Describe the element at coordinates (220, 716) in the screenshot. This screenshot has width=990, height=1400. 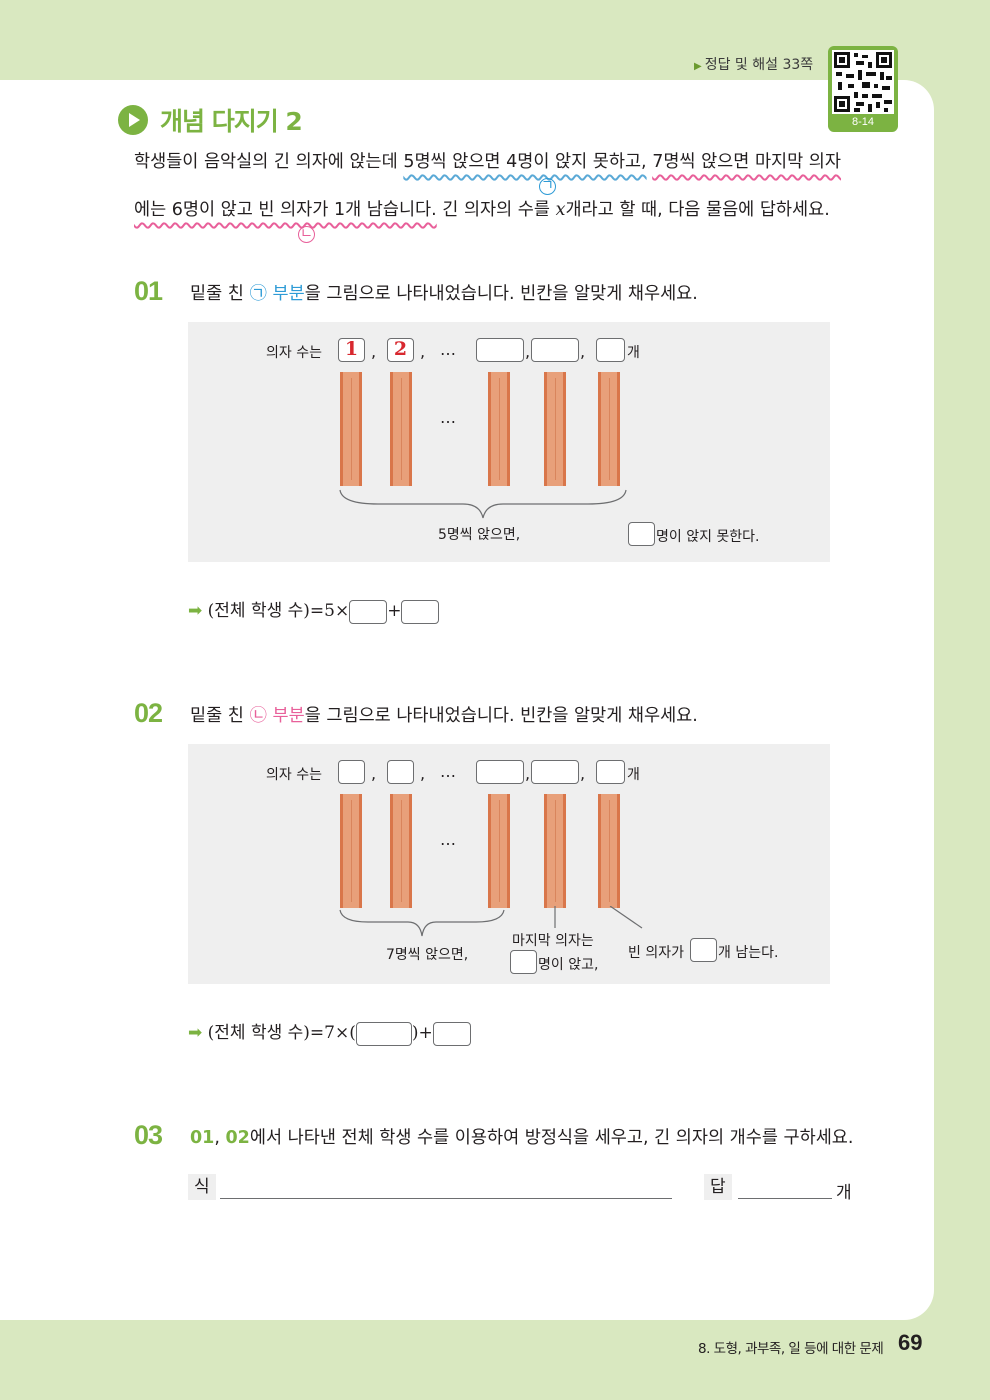
I see `q2-text-a: 밑줄 친` at that location.